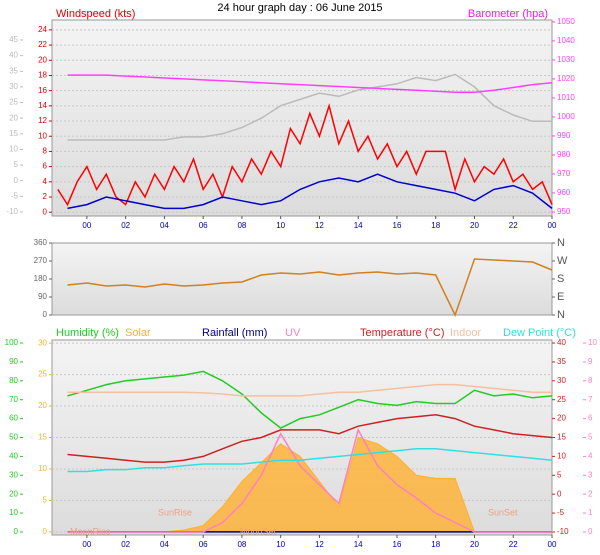 The width and height of the screenshot is (600, 555). What do you see at coordinates (15, 195) in the screenshot?
I see `y3-tick-label: -5` at bounding box center [15, 195].